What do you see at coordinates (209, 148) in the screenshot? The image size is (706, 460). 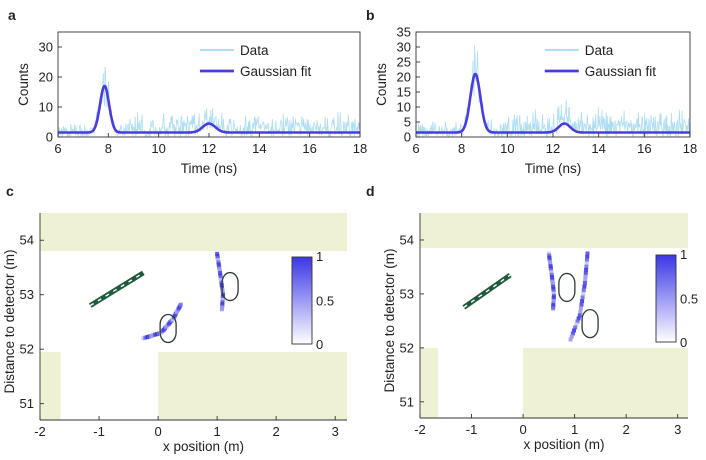 I see `x-tick-label: 12` at bounding box center [209, 148].